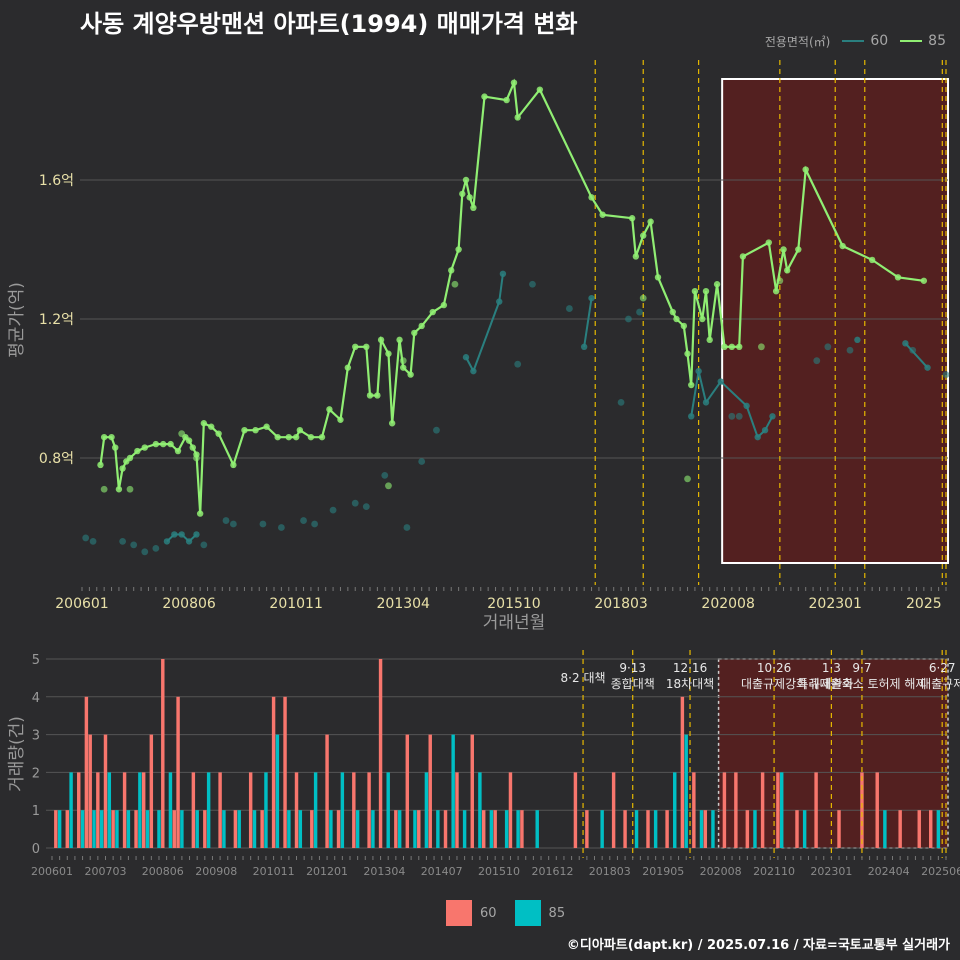 The height and width of the screenshot is (960, 960). I want to click on policy-label: 6·27 대출규제, so click(940, 676).